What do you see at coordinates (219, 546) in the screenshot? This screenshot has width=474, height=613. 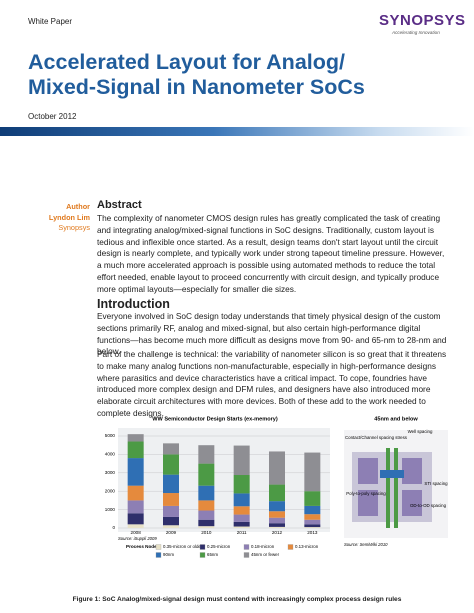 I see `legend-label: 0.25-micron` at bounding box center [219, 546].